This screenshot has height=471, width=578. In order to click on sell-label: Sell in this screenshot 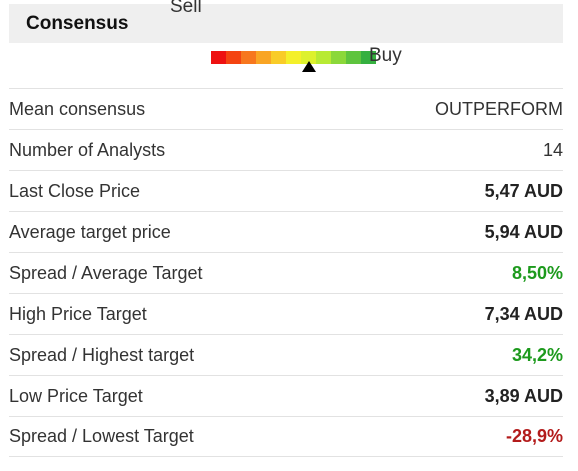, I will do `click(186, 8)`.